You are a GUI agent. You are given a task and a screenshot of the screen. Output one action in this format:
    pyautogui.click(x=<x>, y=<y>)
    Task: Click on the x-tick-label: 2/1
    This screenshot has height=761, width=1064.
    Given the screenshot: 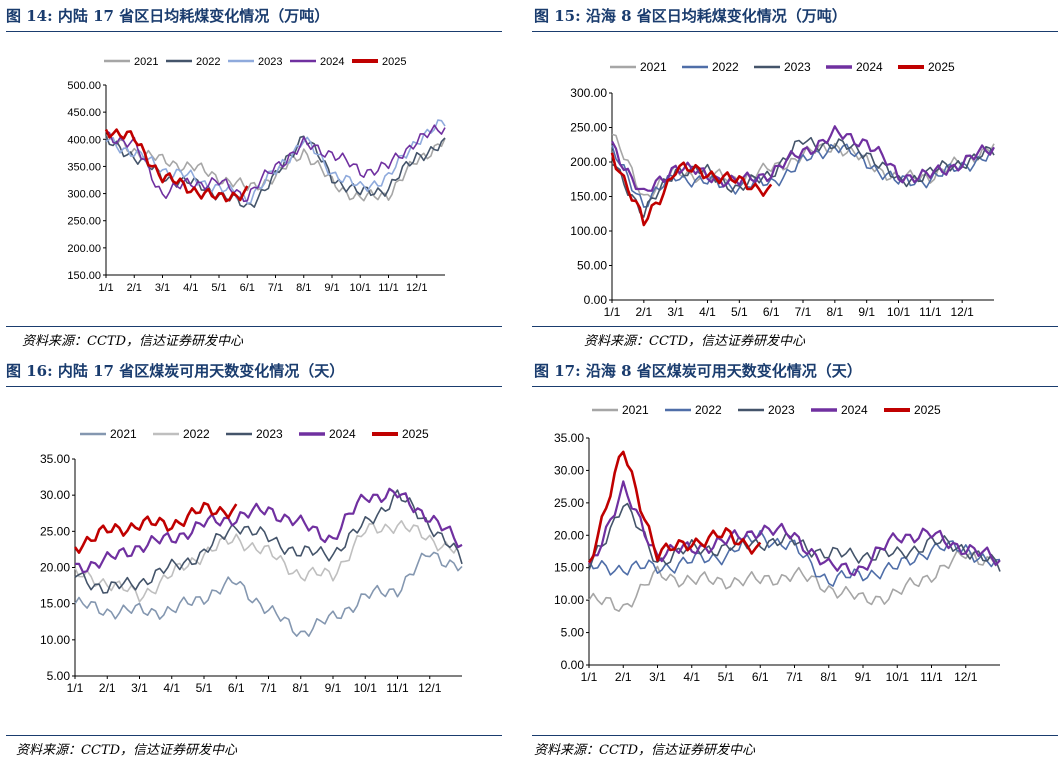 What is the action you would take?
    pyautogui.click(x=107, y=688)
    